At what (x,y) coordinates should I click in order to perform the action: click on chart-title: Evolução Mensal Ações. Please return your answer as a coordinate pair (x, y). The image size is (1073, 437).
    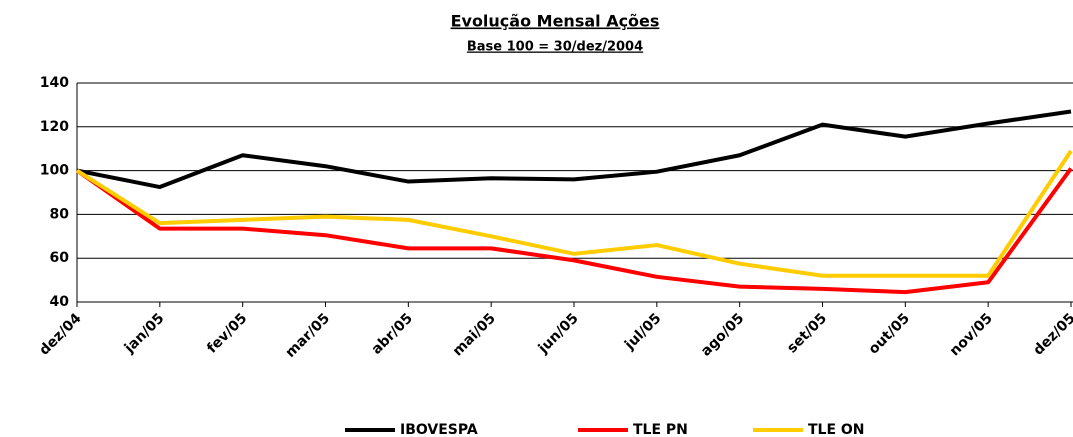
    Looking at the image, I should click on (555, 21).